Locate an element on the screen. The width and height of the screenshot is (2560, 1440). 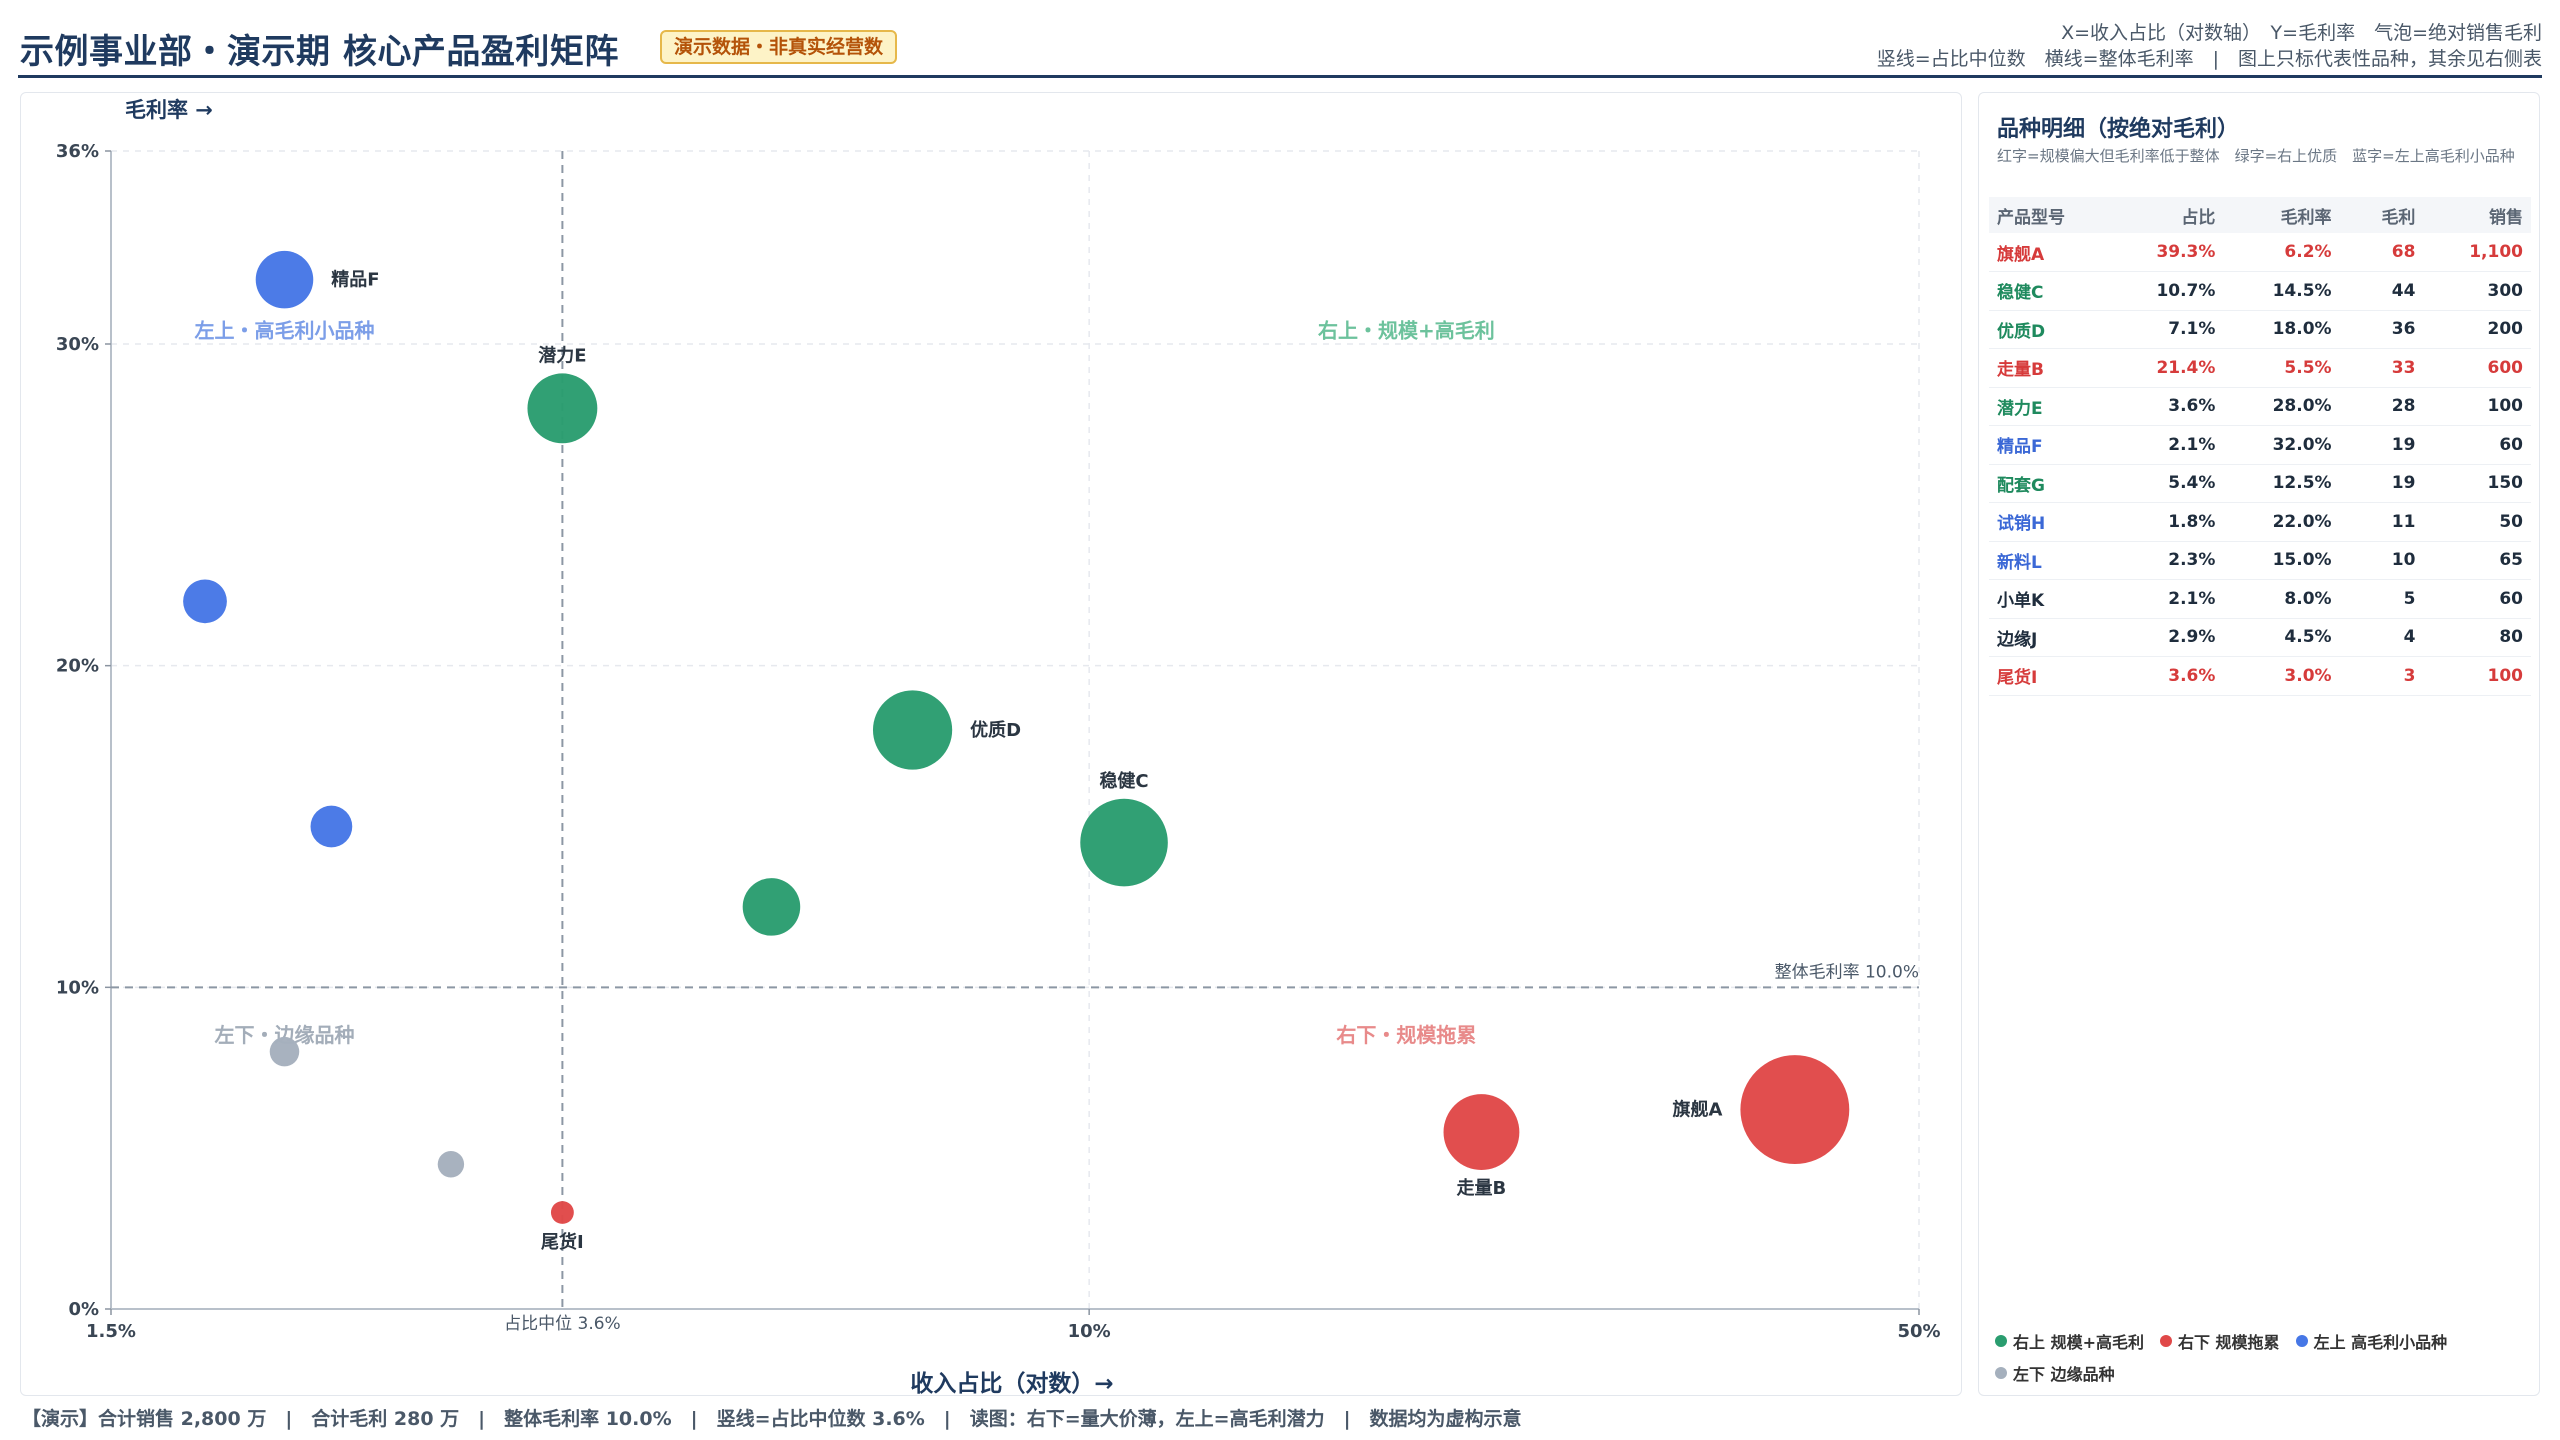
cell-product: 旗舰A is located at coordinates (2047, 252).